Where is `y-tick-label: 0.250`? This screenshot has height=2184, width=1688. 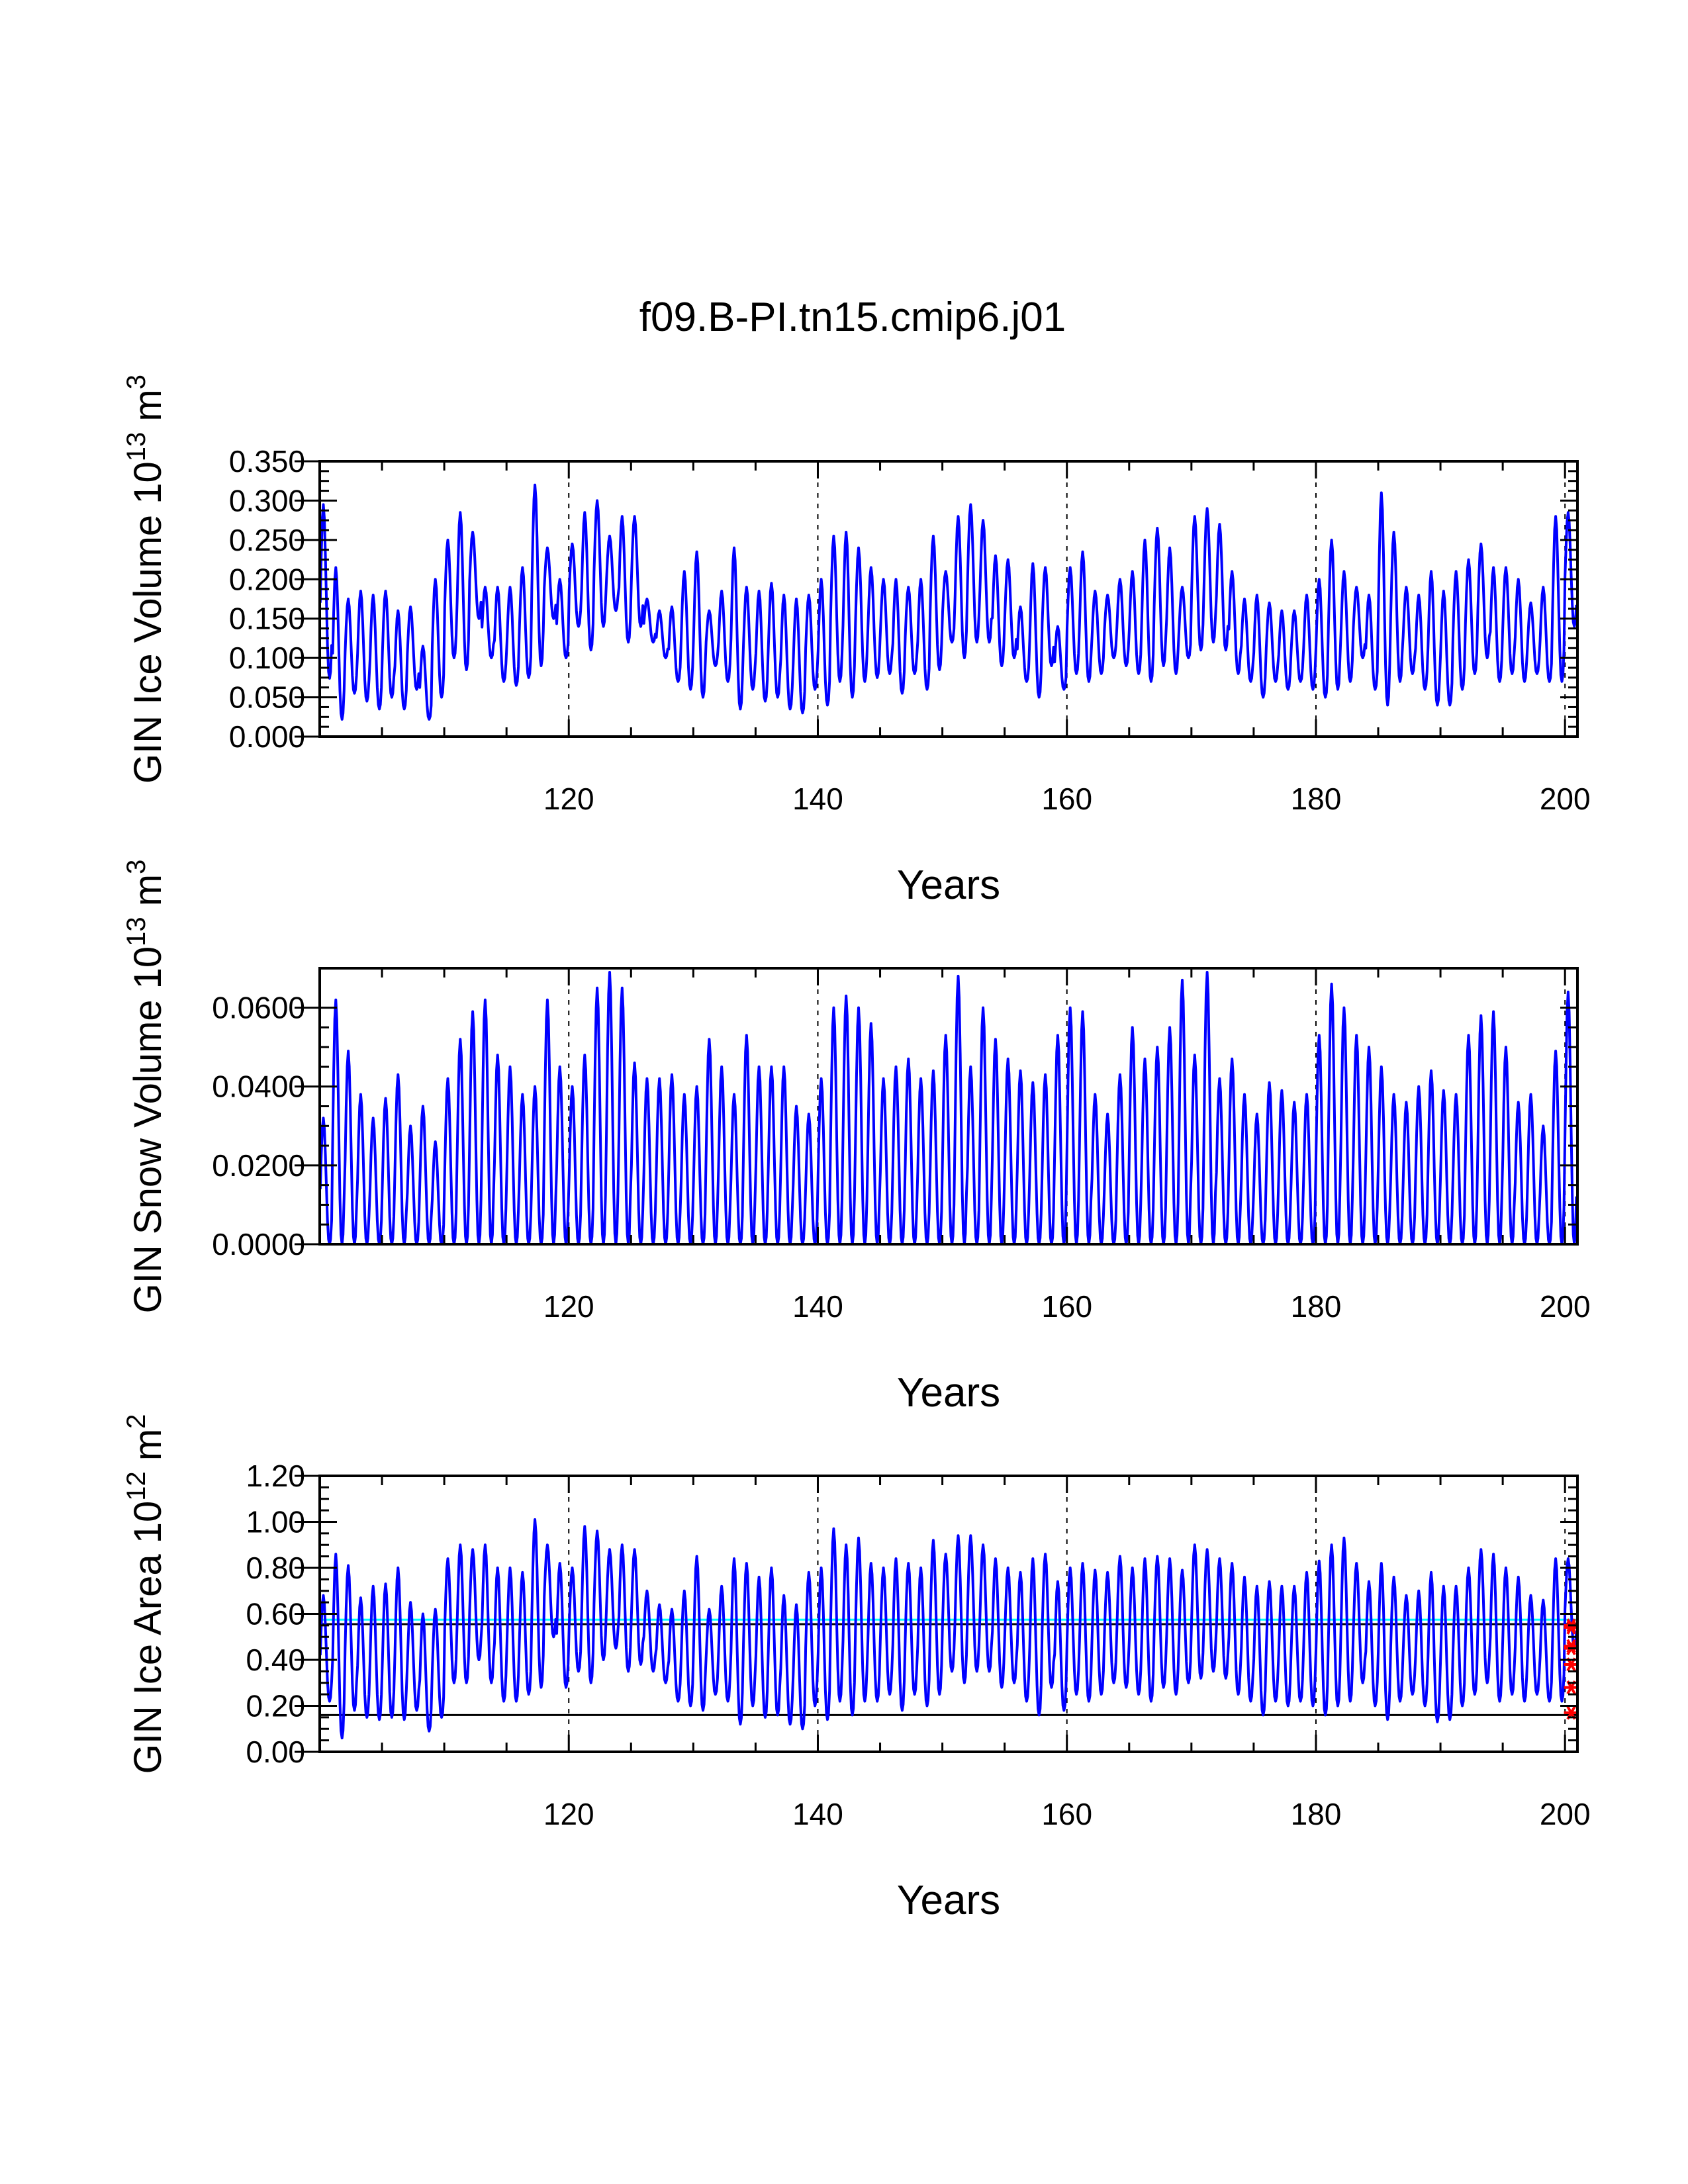
y-tick-label: 0.250 is located at coordinates (267, 540).